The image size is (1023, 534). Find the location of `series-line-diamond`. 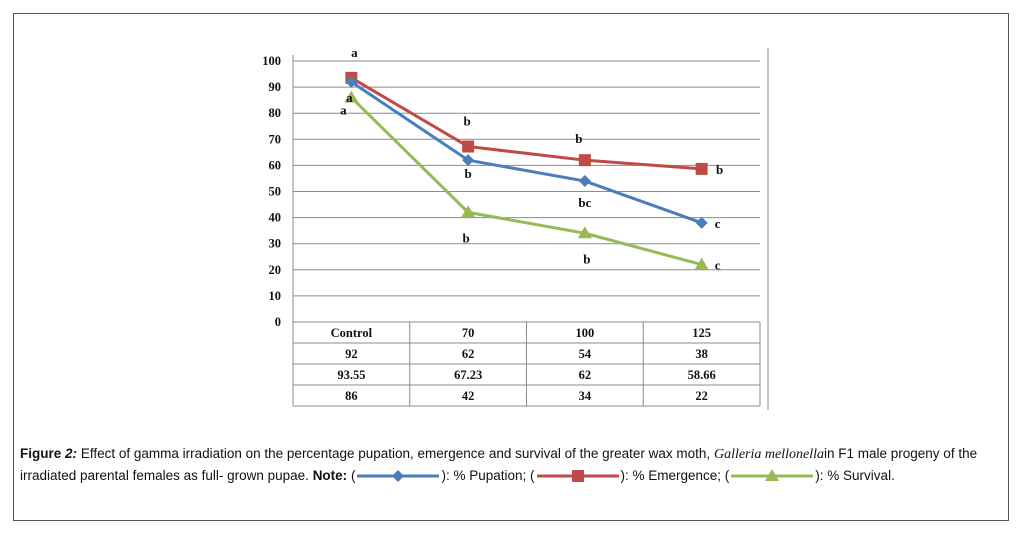

series-line-diamond is located at coordinates (526, 152).